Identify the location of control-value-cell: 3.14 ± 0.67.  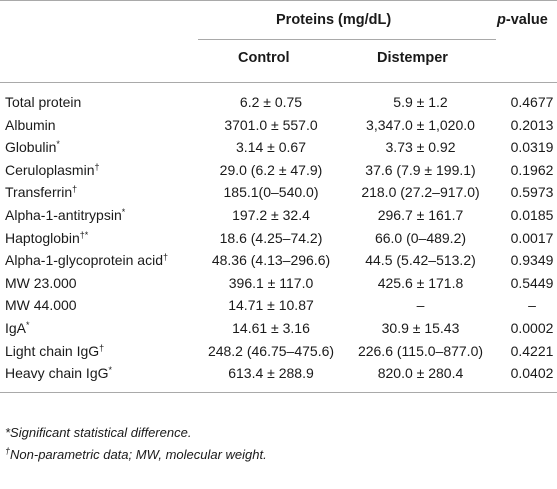
(271, 147).